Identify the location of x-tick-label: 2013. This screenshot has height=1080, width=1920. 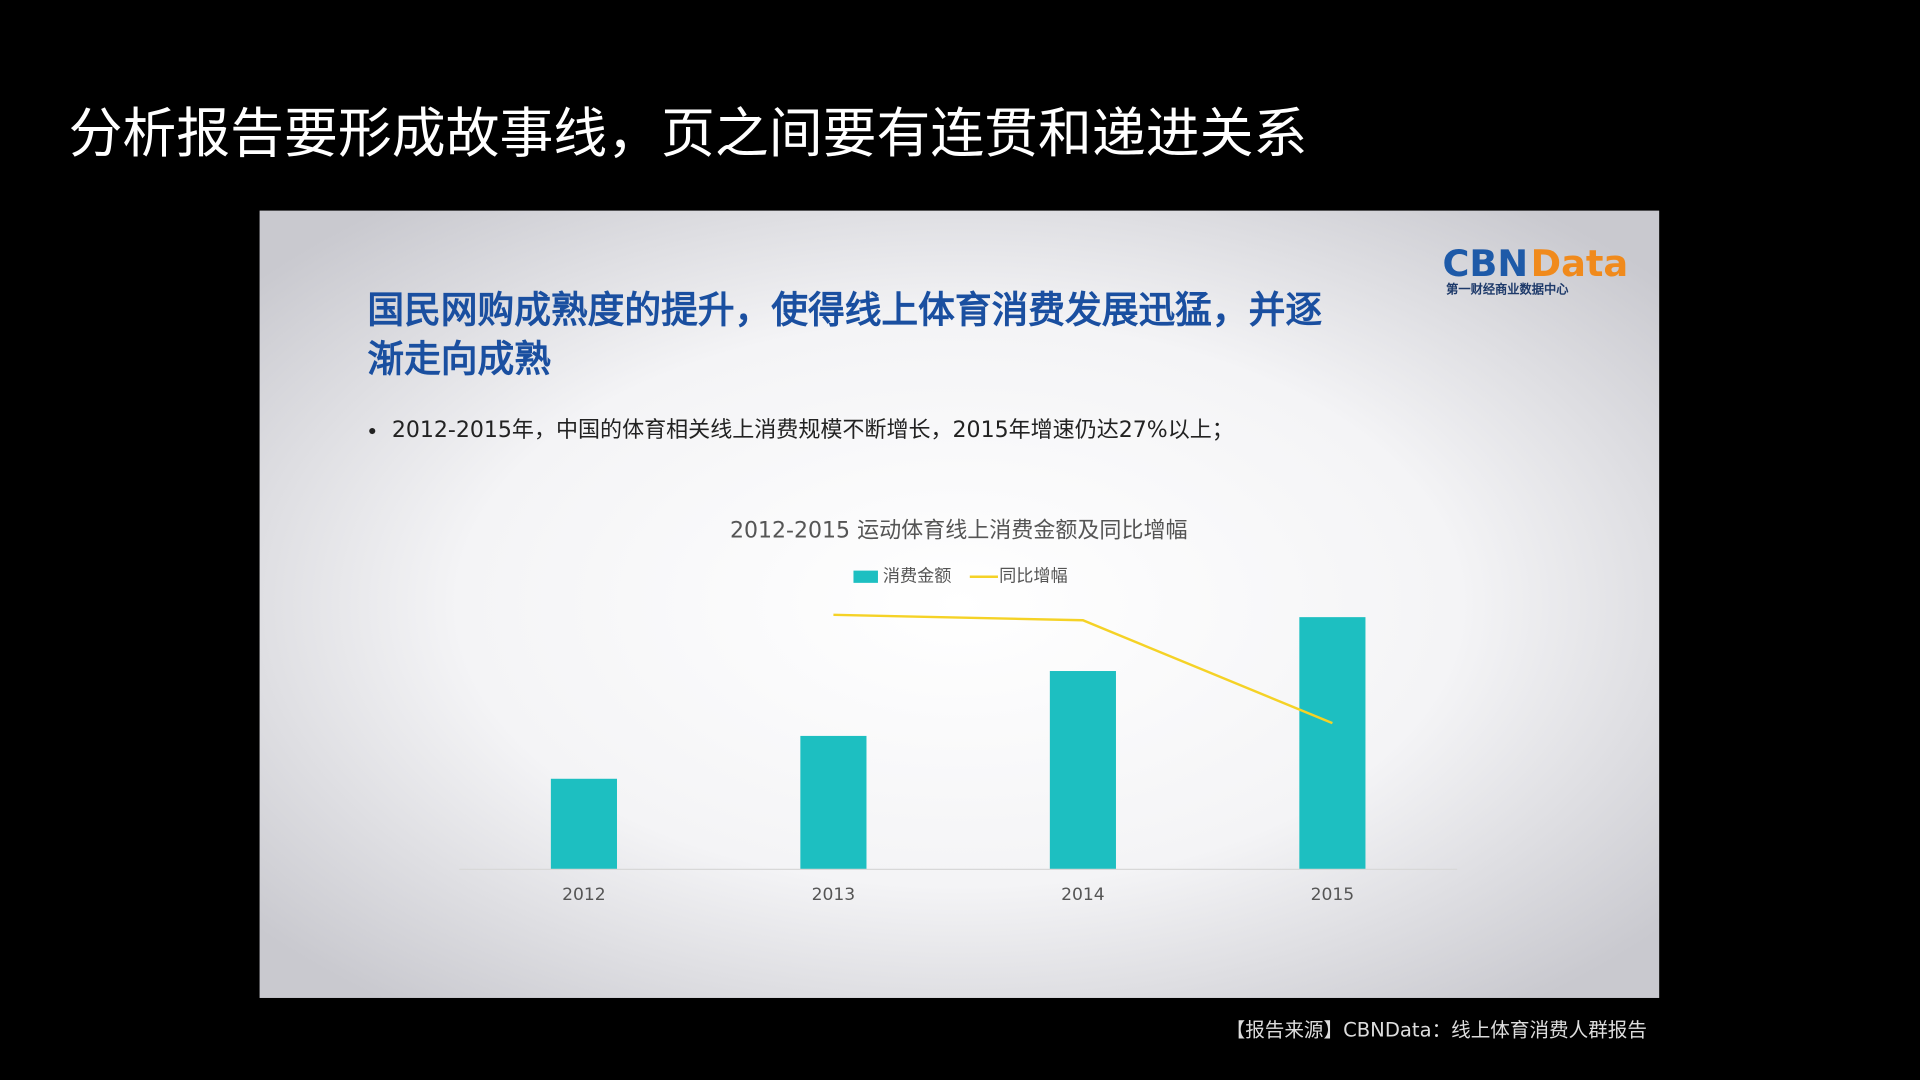
(834, 895).